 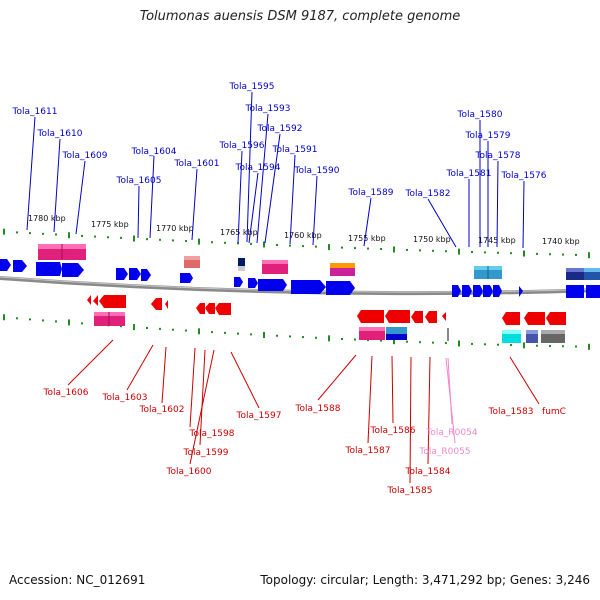 I want to click on upper-feature-boxes, so click(x=319, y=262).